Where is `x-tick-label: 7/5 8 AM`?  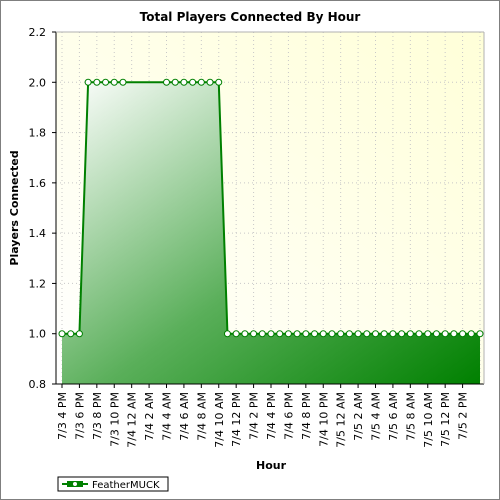 x-tick-label: 7/5 8 AM is located at coordinates (410, 416).